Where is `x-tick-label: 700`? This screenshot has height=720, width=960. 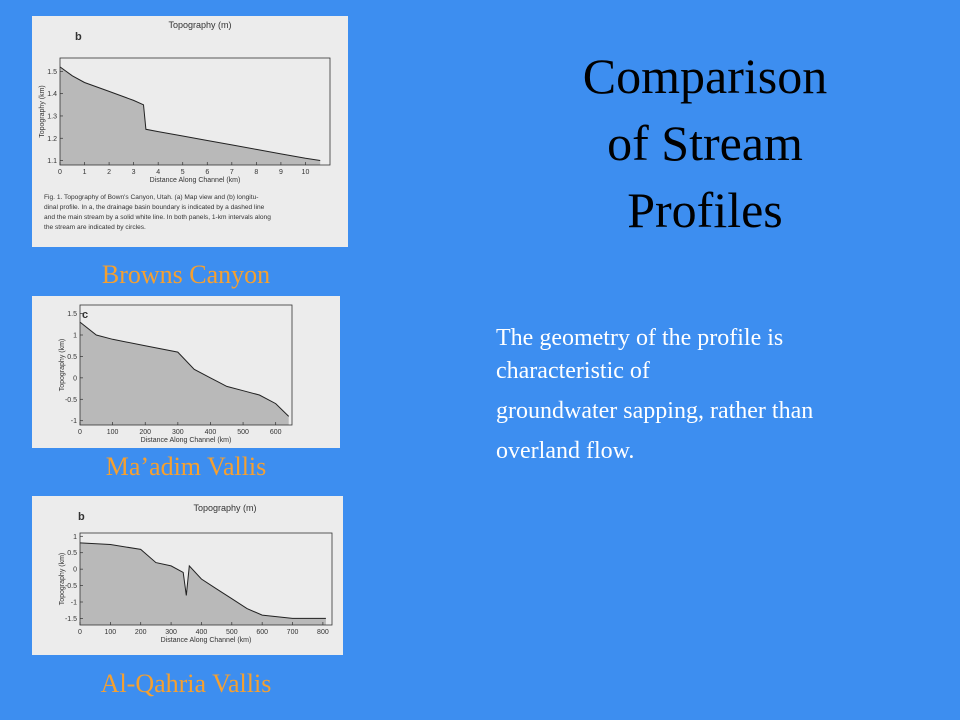
x-tick-label: 700 is located at coordinates (293, 632).